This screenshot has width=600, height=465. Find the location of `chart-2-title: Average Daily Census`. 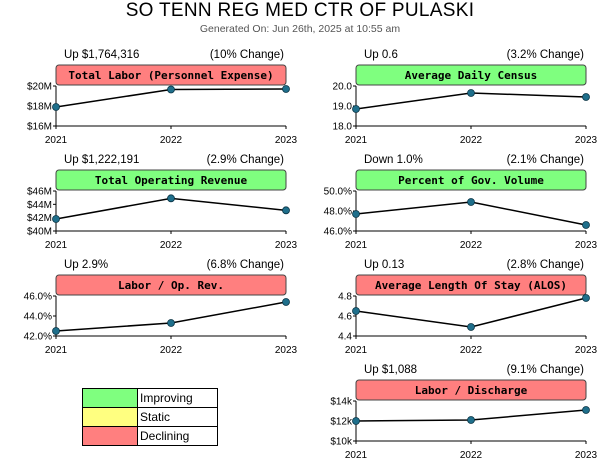

chart-2-title: Average Daily Census is located at coordinates (471, 75).